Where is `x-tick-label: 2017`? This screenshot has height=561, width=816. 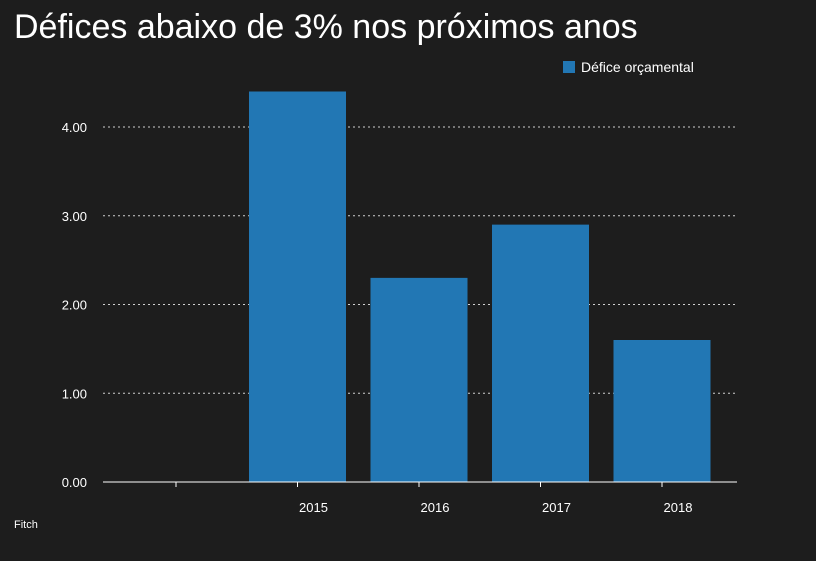
x-tick-label: 2017 is located at coordinates (556, 507).